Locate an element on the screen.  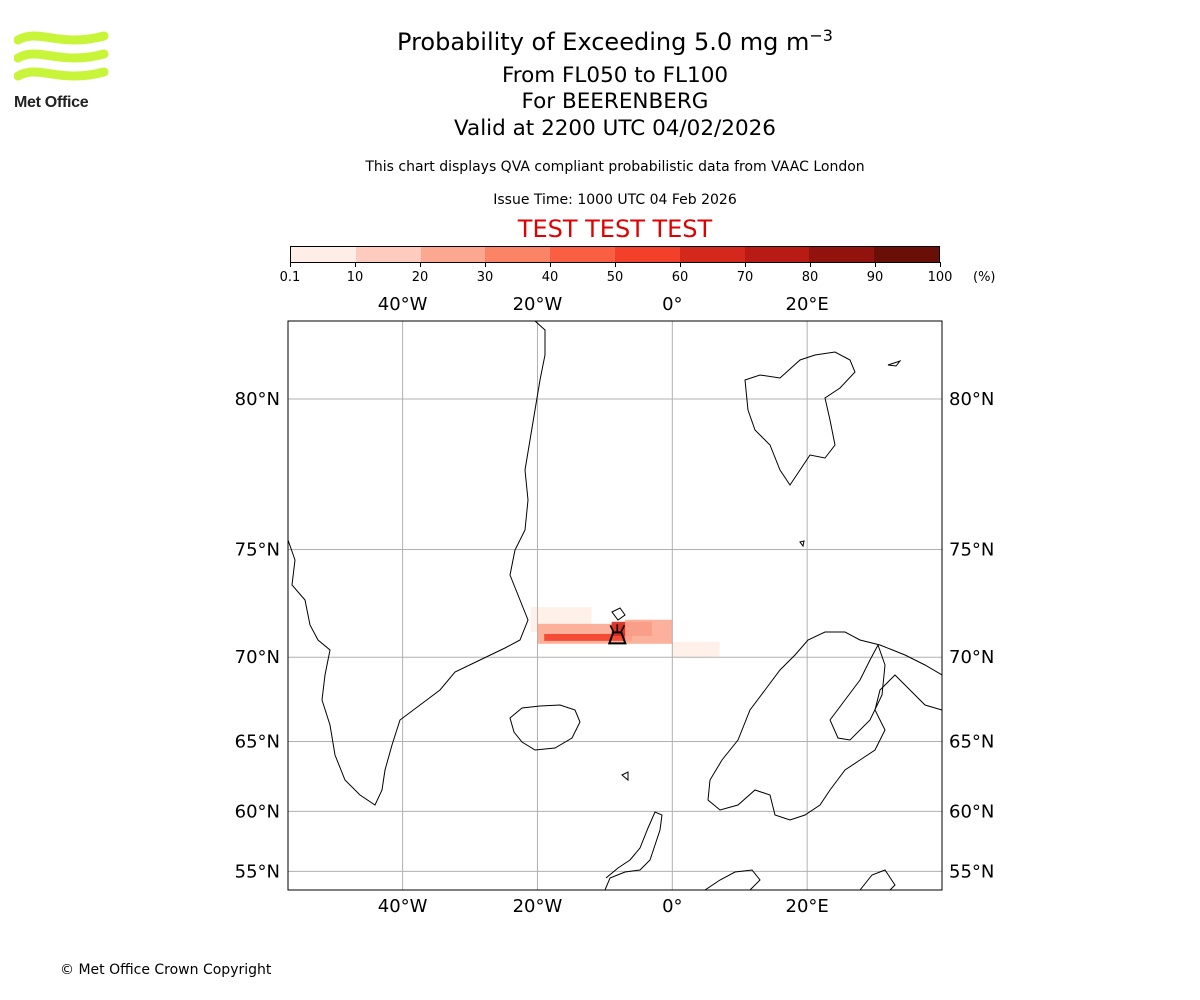
bottom-lon-label: 20°E is located at coordinates (807, 906).